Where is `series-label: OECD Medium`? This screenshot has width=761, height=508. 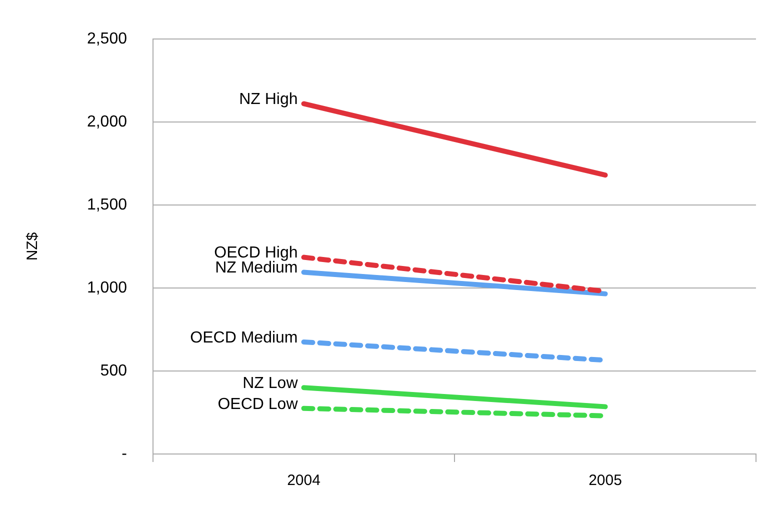 series-label: OECD Medium is located at coordinates (244, 337).